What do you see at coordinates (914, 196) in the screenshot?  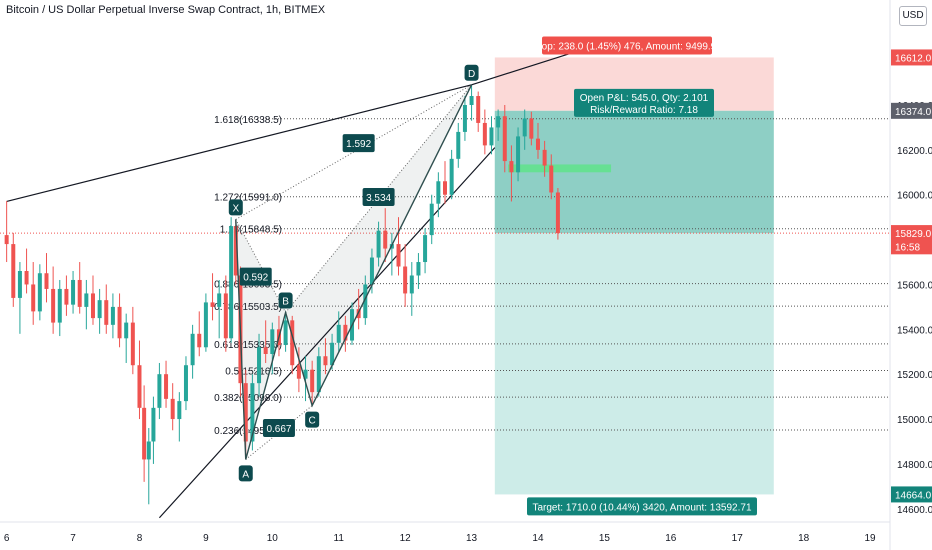 I see `y-tick-label: 16000.0` at bounding box center [914, 196].